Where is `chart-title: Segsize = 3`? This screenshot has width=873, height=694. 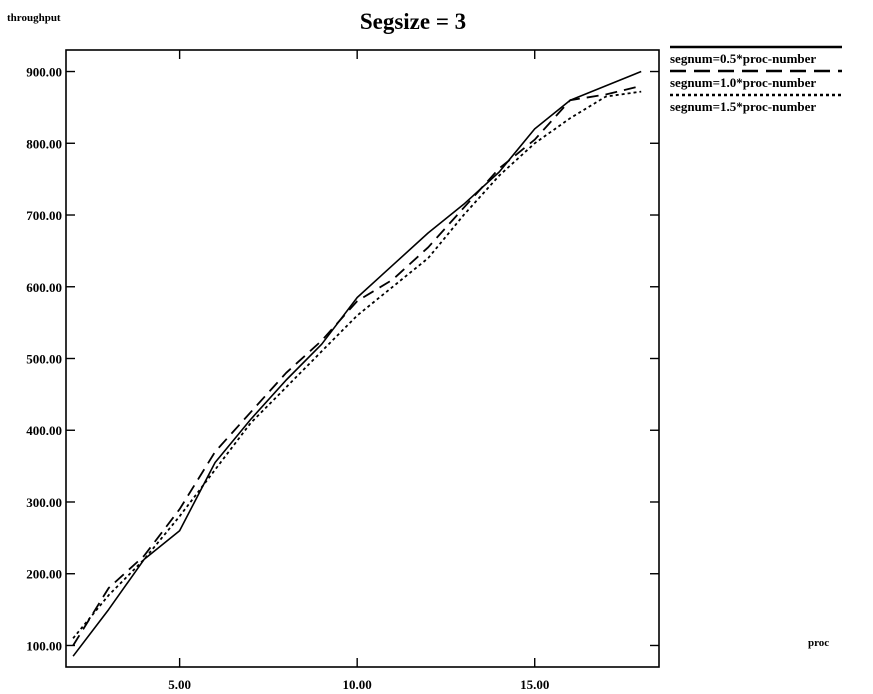 chart-title: Segsize = 3 is located at coordinates (413, 21).